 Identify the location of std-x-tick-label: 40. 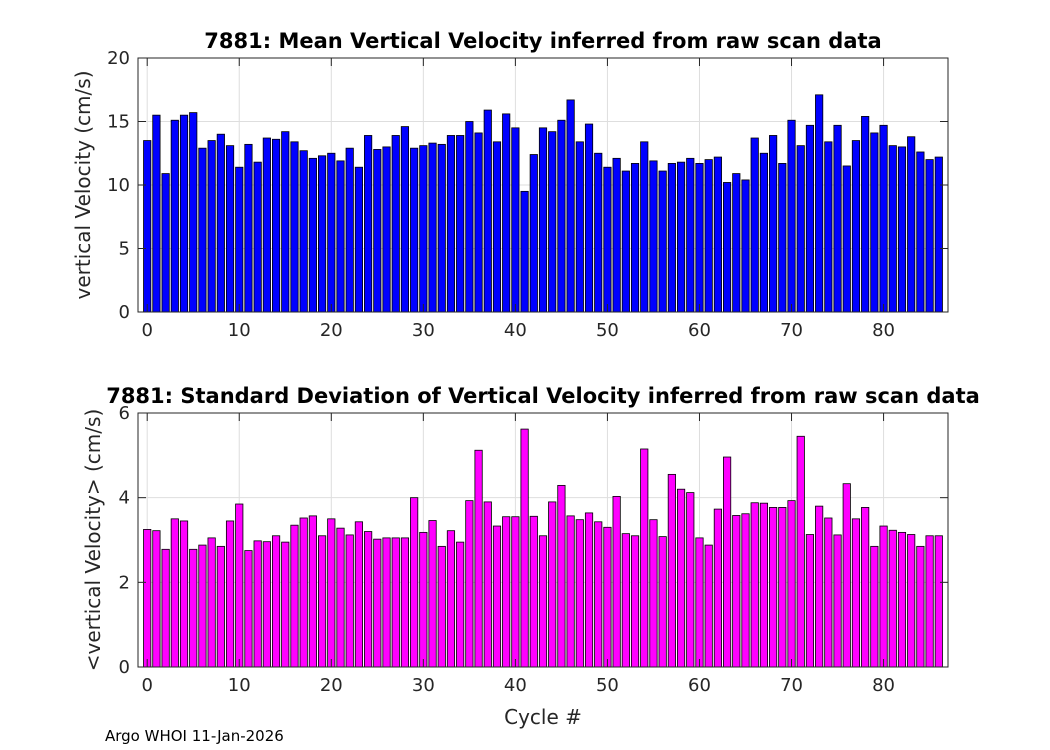
(515, 685).